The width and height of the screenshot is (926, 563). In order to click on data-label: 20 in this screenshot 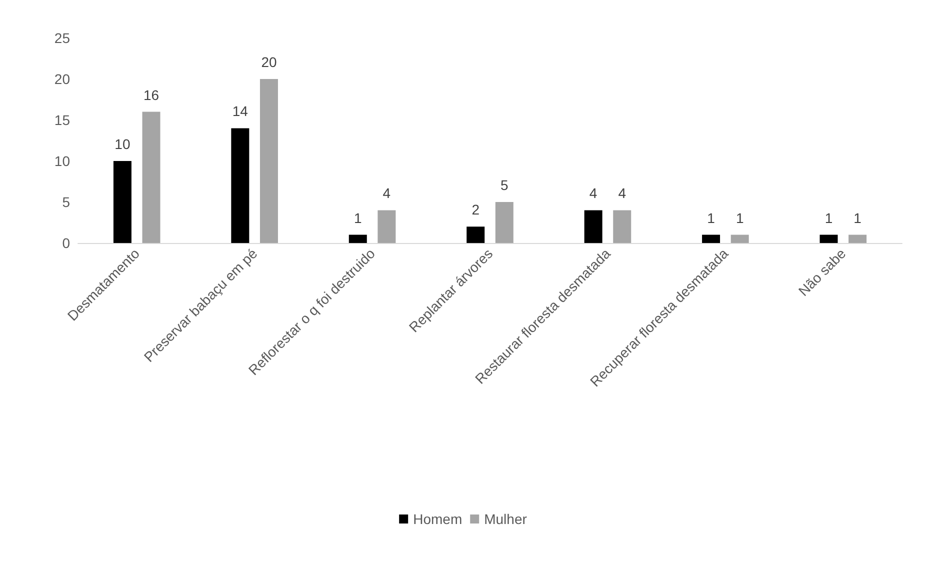, I will do `click(269, 62)`.